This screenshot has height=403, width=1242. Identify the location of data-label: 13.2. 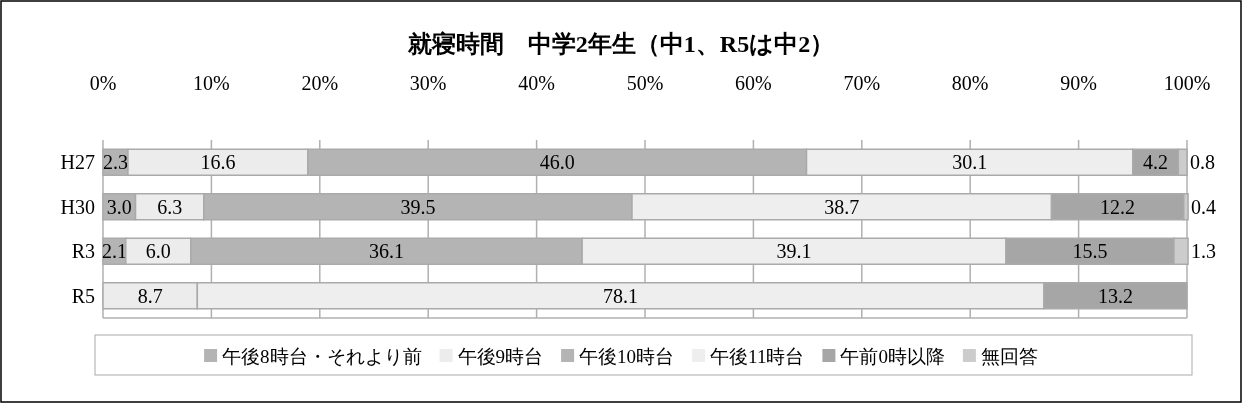
(1115, 295).